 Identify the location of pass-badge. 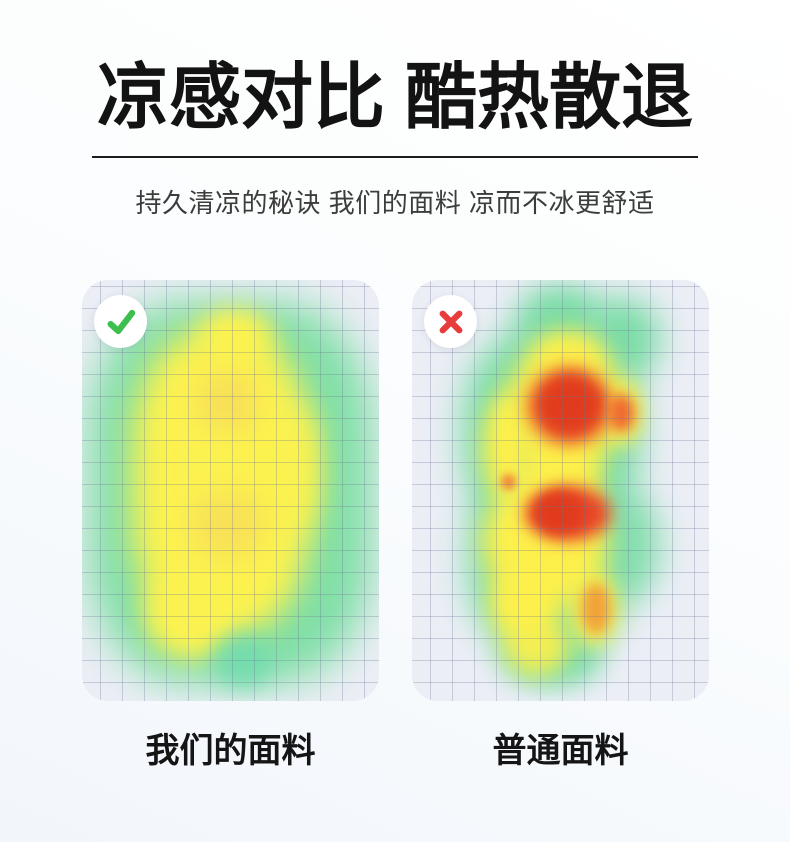
(120, 321).